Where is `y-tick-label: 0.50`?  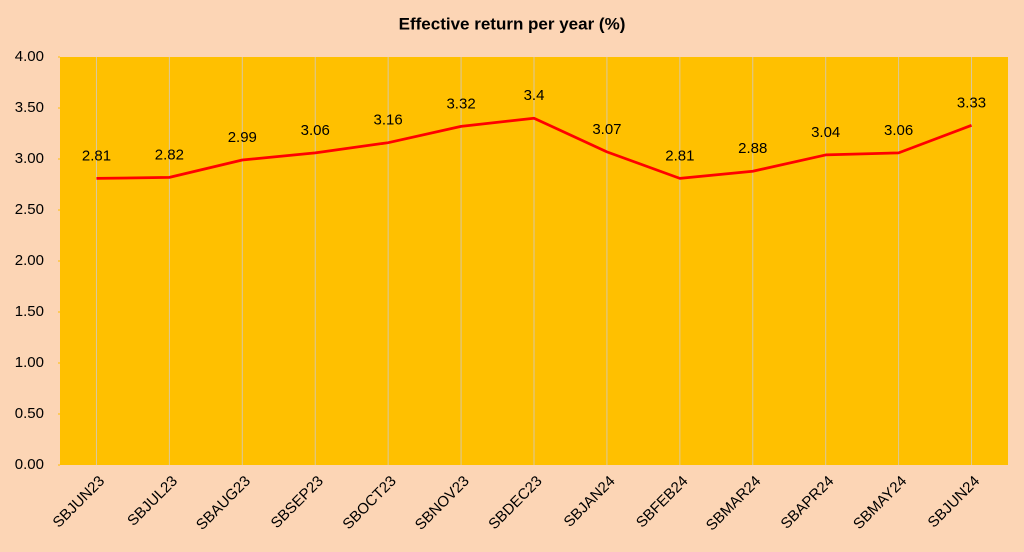 y-tick-label: 0.50 is located at coordinates (29, 413).